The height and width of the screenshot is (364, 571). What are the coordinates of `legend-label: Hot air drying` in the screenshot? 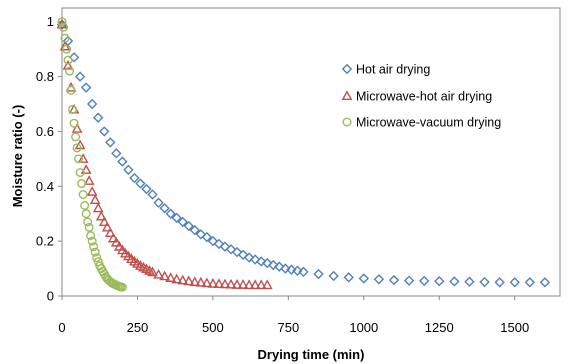 It's located at (393, 70).